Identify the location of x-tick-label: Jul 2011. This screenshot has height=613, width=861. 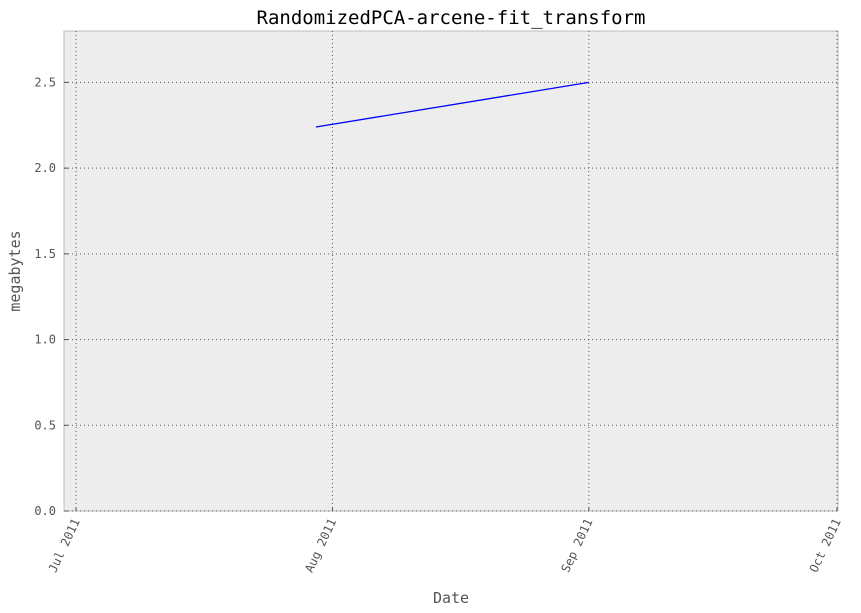
(64, 545).